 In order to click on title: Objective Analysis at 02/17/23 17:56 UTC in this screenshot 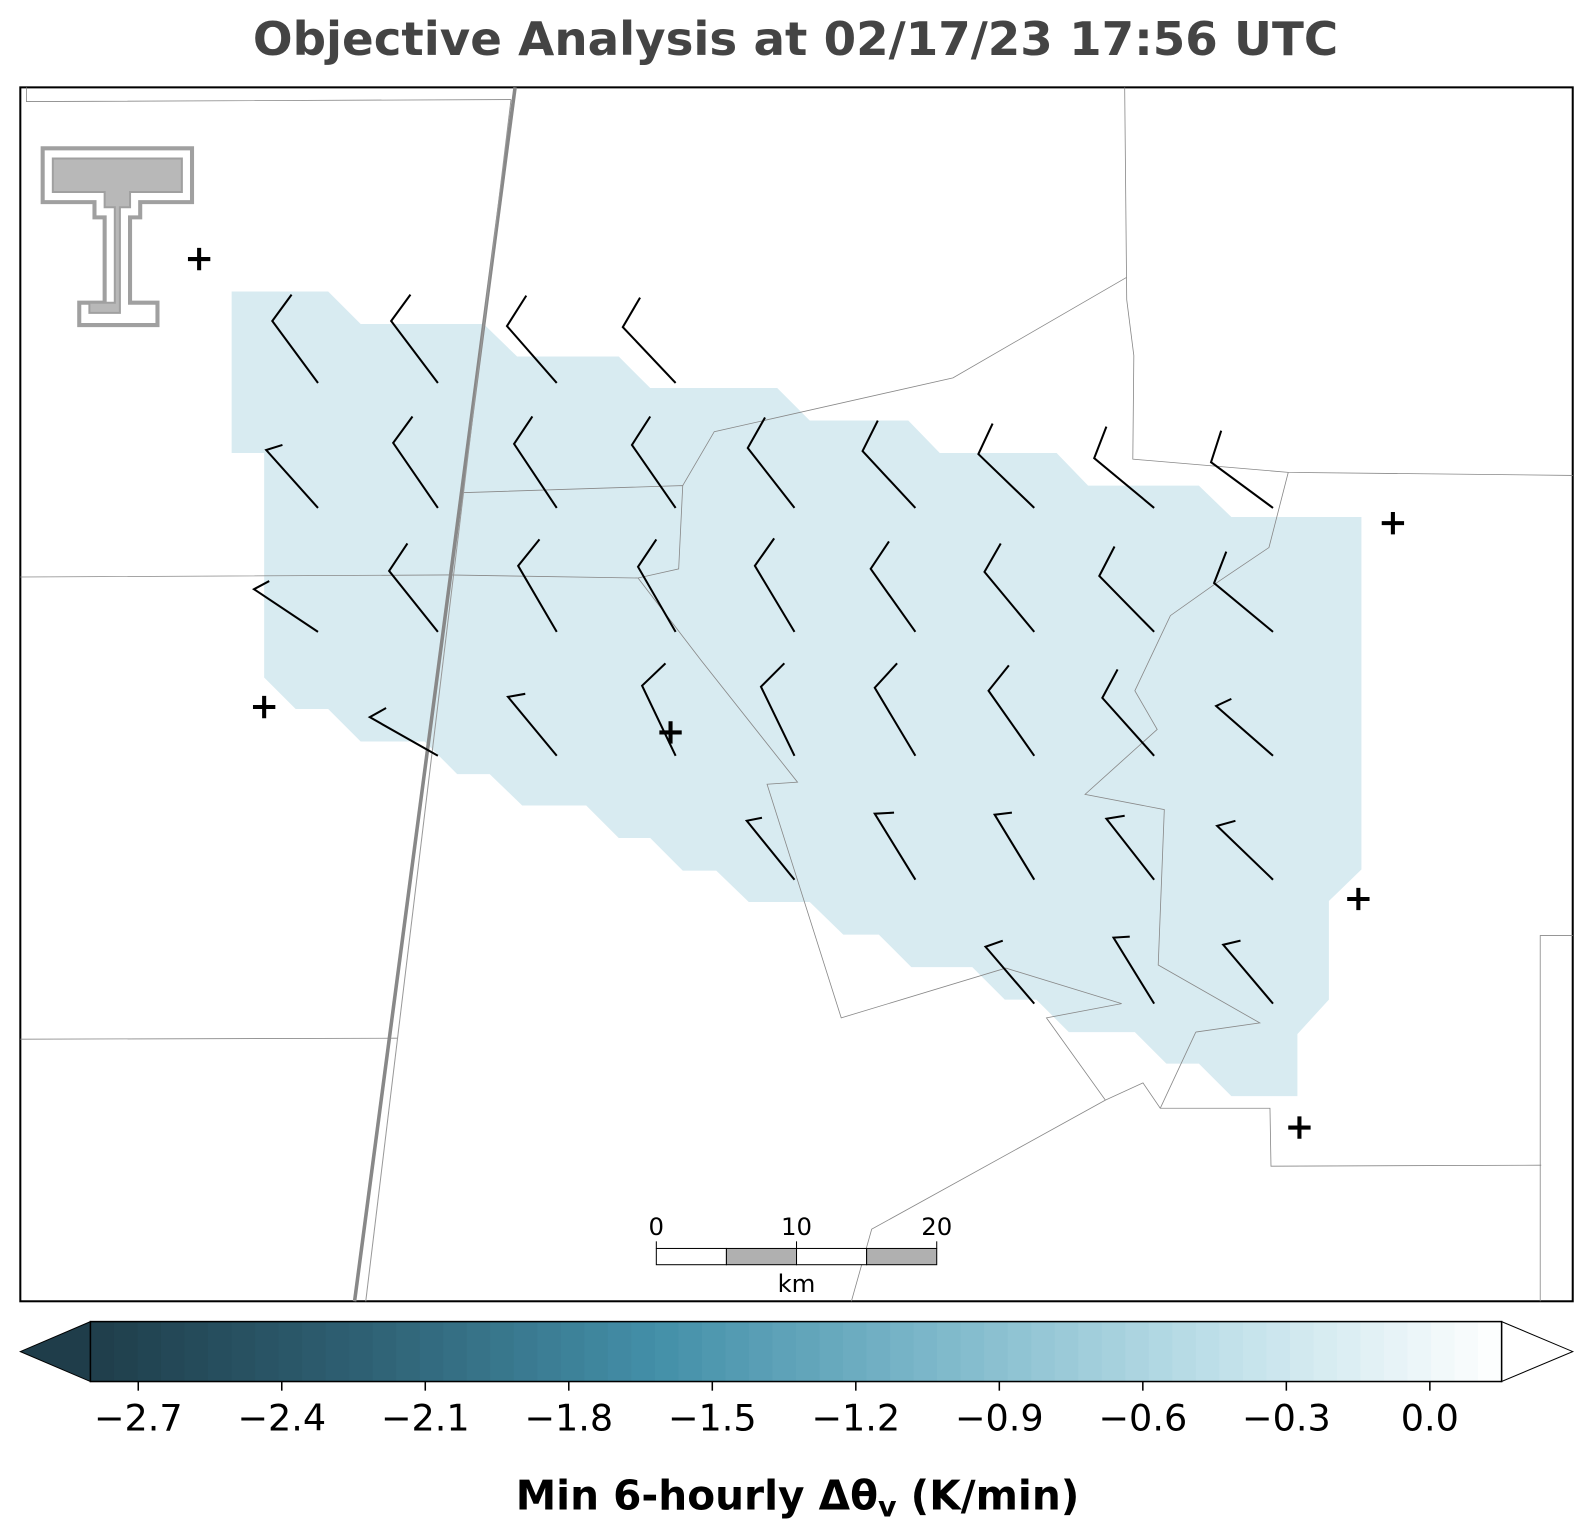, I will do `click(795, 40)`.